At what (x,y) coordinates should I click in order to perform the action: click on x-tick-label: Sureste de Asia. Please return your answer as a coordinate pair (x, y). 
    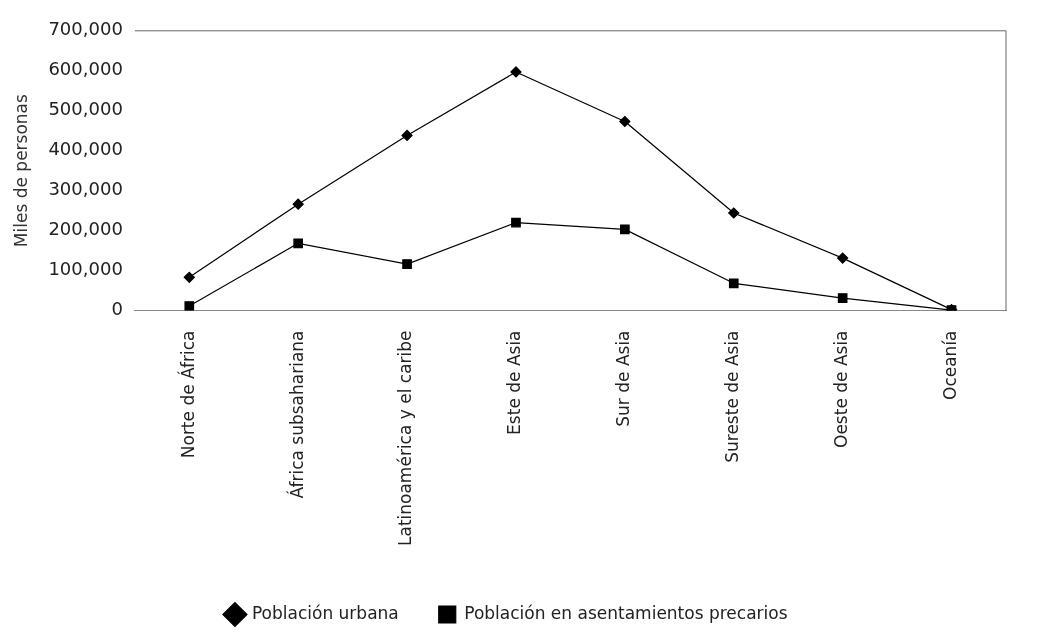
    Looking at the image, I should click on (732, 396).